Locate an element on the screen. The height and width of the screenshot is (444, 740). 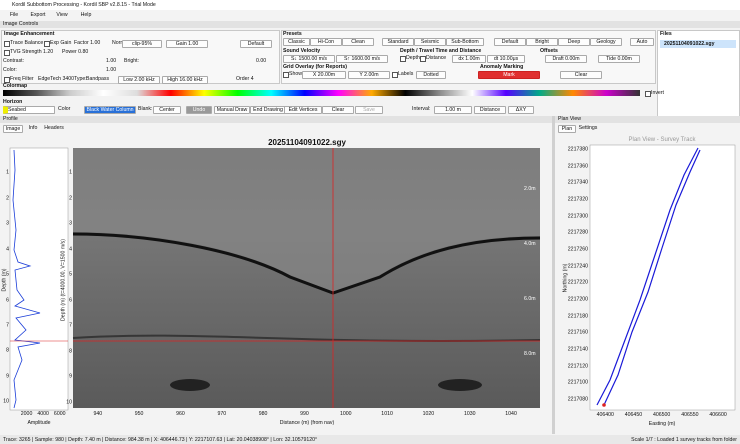
invert-checkbox: Invert is located at coordinates (654, 93).